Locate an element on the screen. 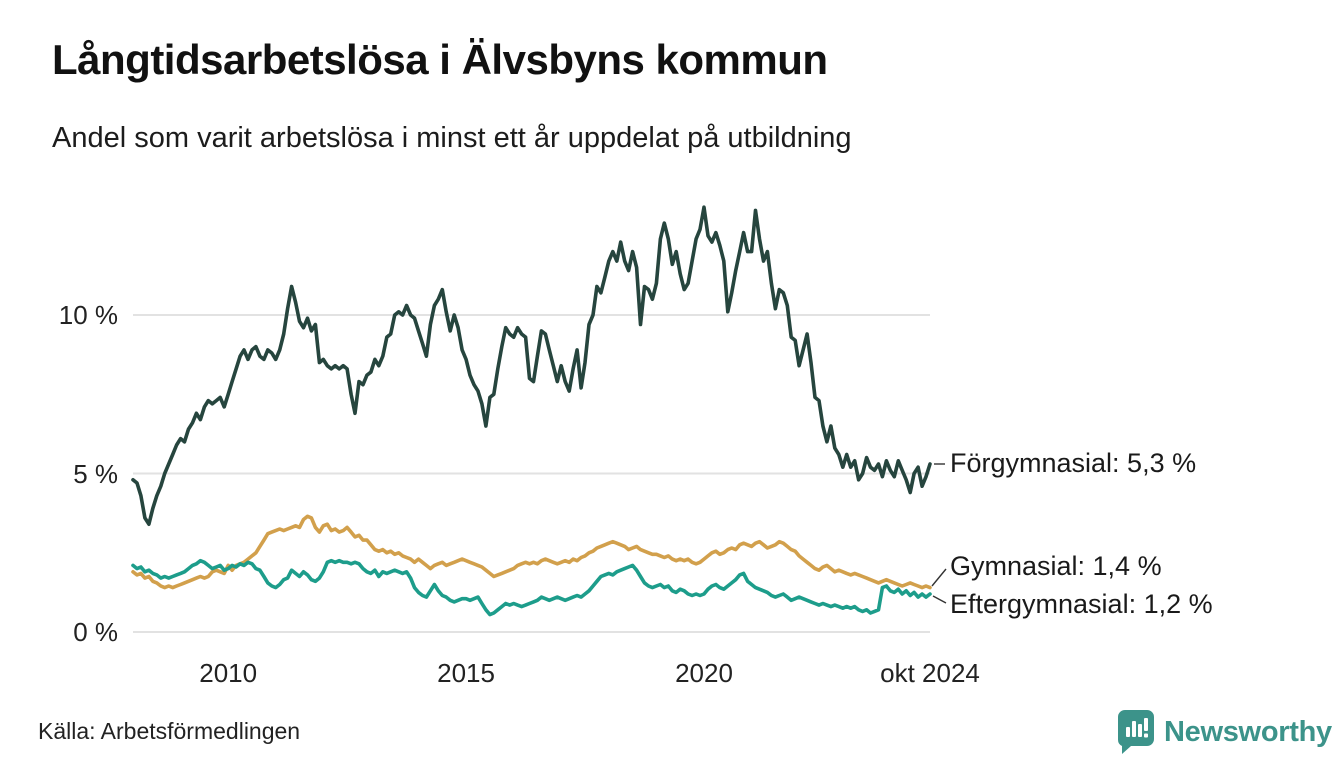 Image resolution: width=1340 pixels, height=780 pixels. page-title: Långtidsarbetslösa i Älvsbyns kommun is located at coordinates (440, 59).